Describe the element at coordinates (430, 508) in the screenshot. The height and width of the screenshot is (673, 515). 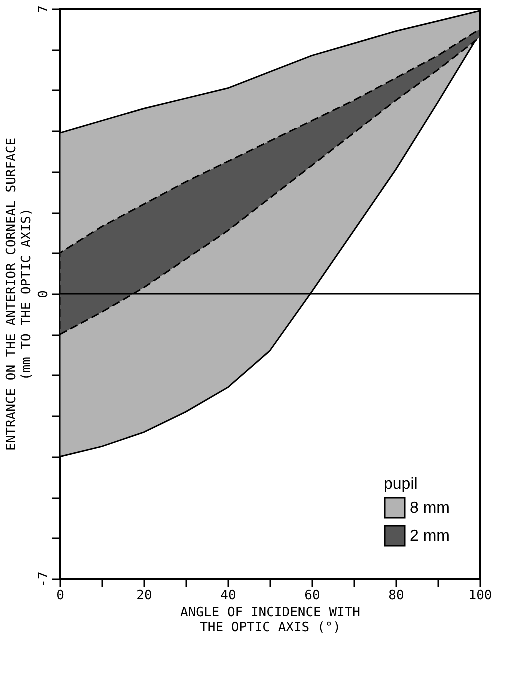
I see `legend-label: 8 mm` at that location.